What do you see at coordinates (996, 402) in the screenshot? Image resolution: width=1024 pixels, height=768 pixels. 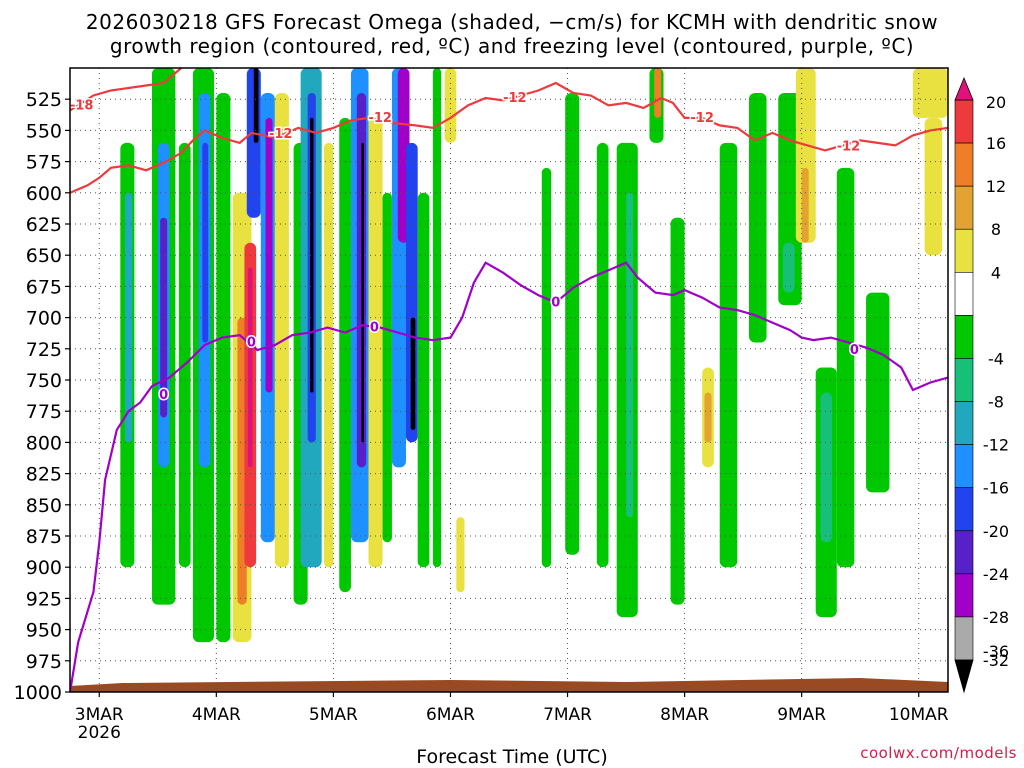 I see `colorbar-tick-label: -8` at bounding box center [996, 402].